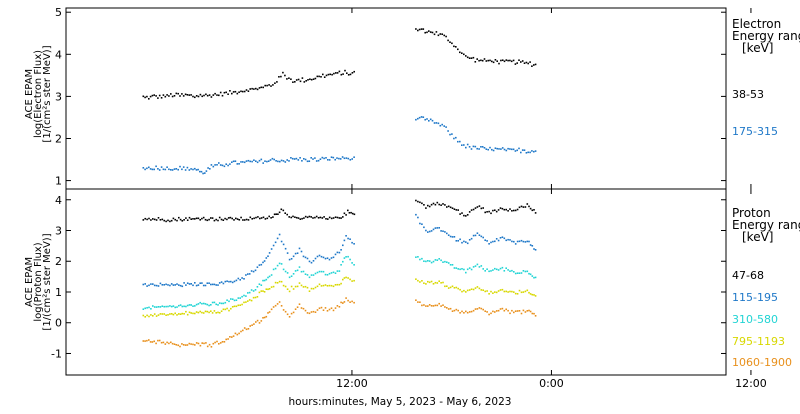 The height and width of the screenshot is (414, 800). What do you see at coordinates (751, 213) in the screenshot?
I see `proton-legend-title-1: Proton` at bounding box center [751, 213].